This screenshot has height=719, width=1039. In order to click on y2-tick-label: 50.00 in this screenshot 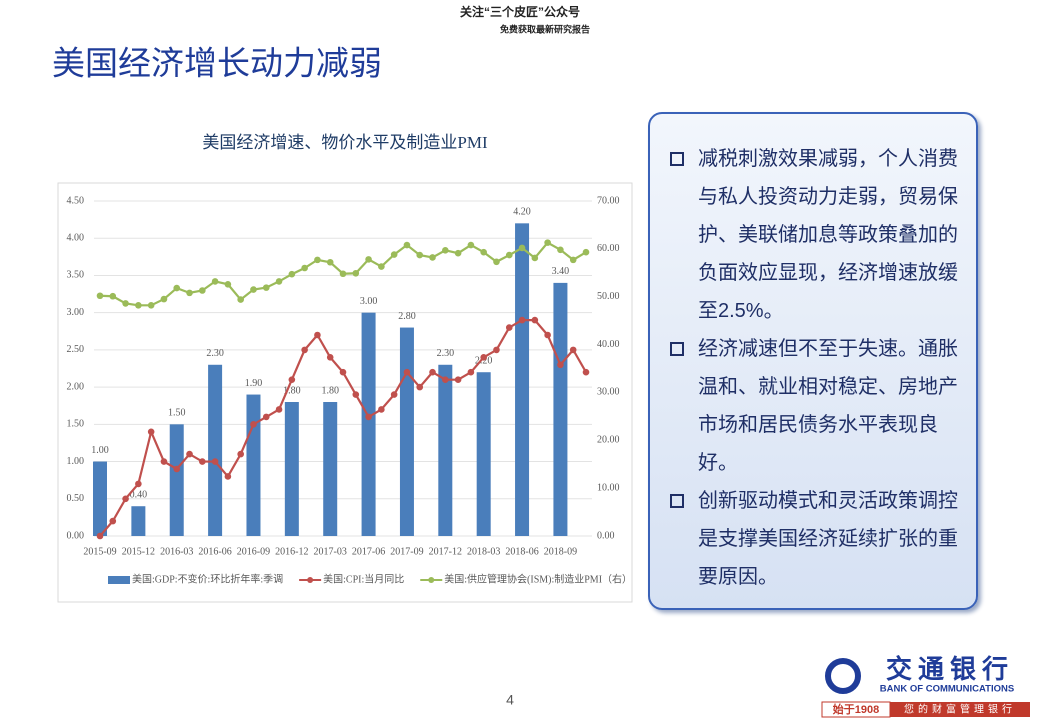, I will do `click(608, 296)`.